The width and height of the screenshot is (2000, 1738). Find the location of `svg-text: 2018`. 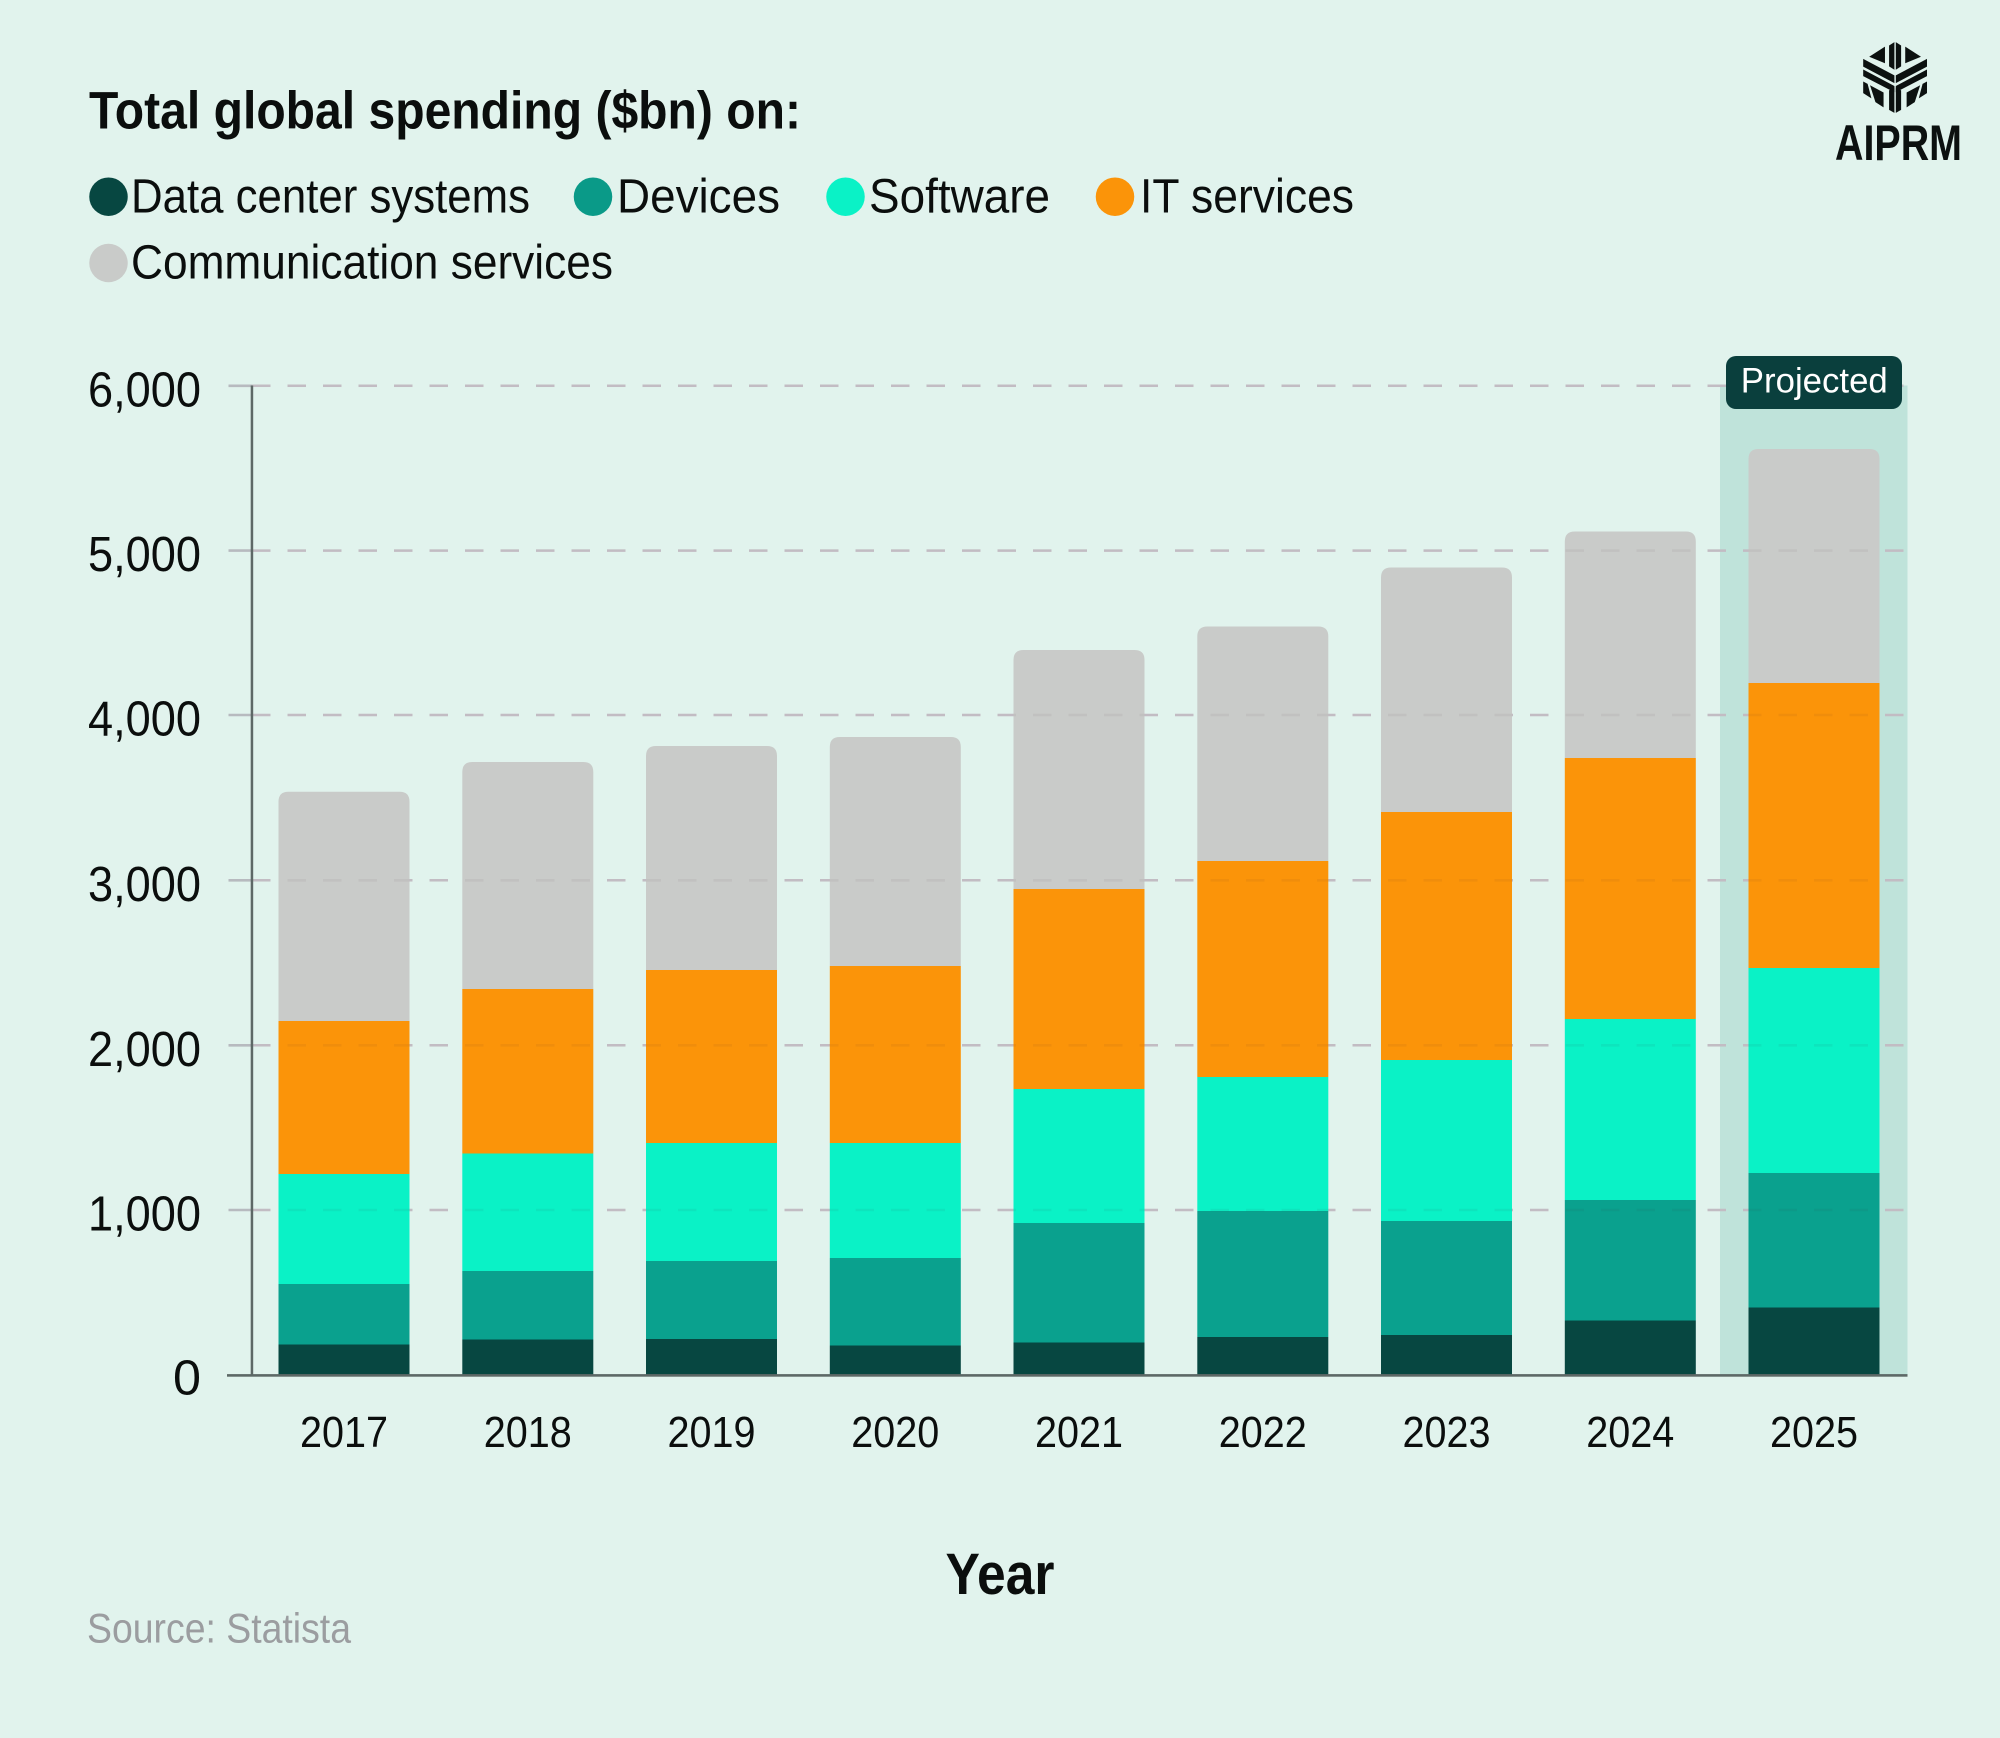

svg-text: 2018 is located at coordinates (528, 1432).